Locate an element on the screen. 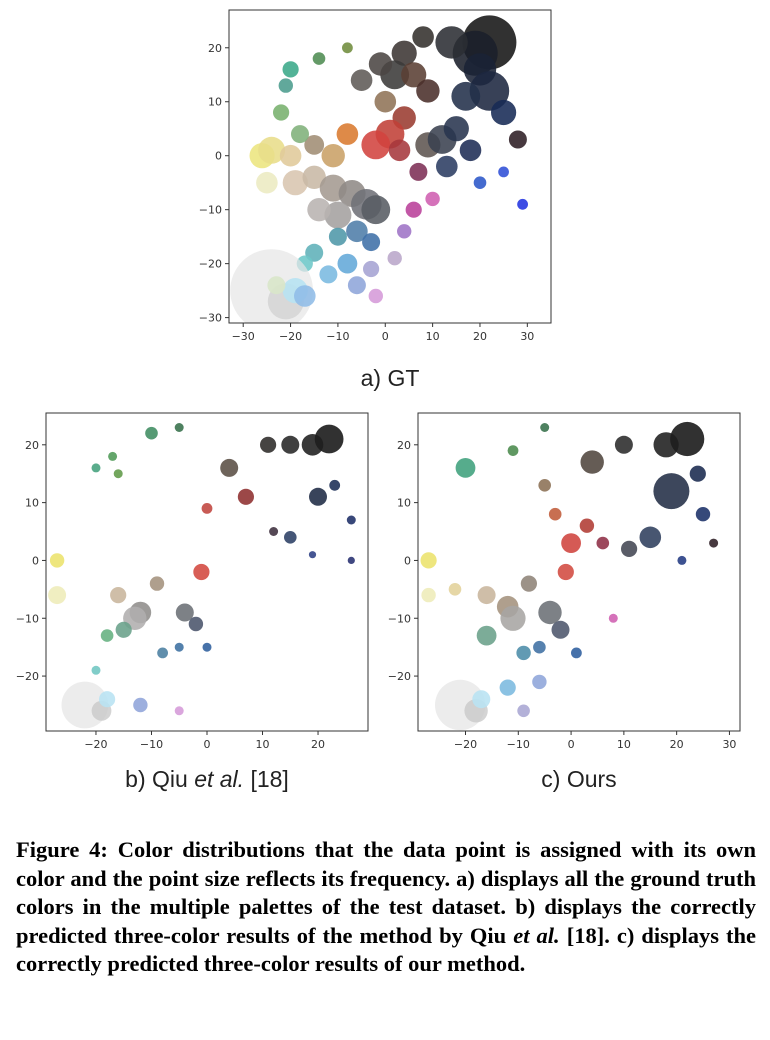 The width and height of the screenshot is (770, 1040). scatter-points-c is located at coordinates (569, 576).